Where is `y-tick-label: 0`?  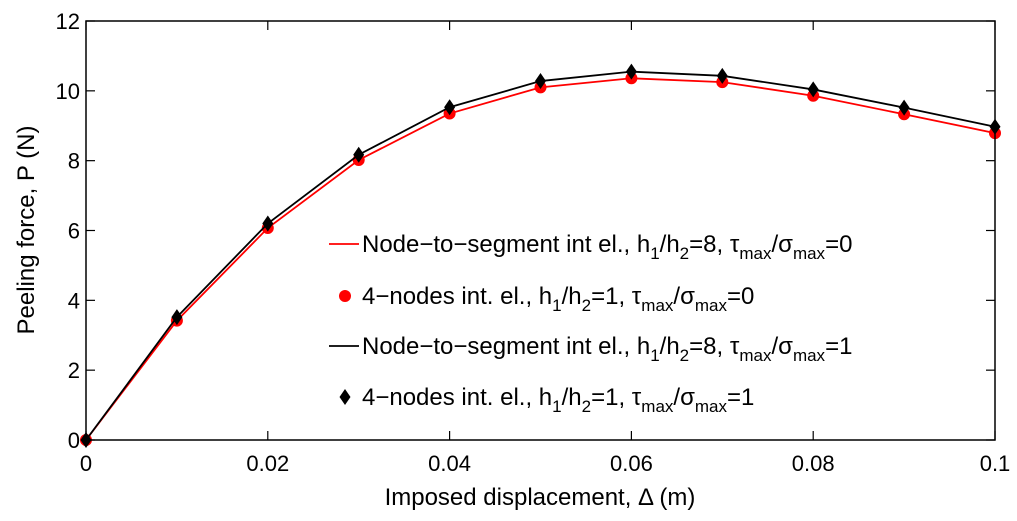
y-tick-label: 0 is located at coordinates (74, 440).